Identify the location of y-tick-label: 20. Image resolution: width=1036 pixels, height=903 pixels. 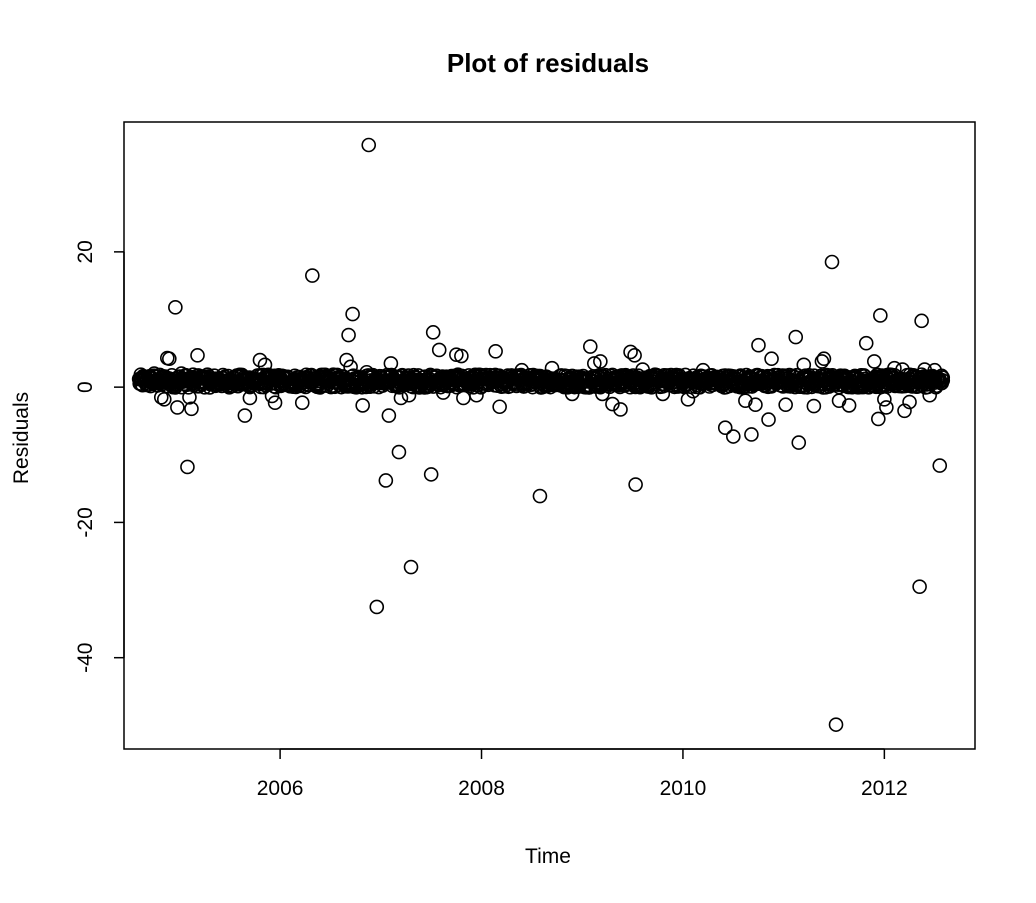
(85, 251).